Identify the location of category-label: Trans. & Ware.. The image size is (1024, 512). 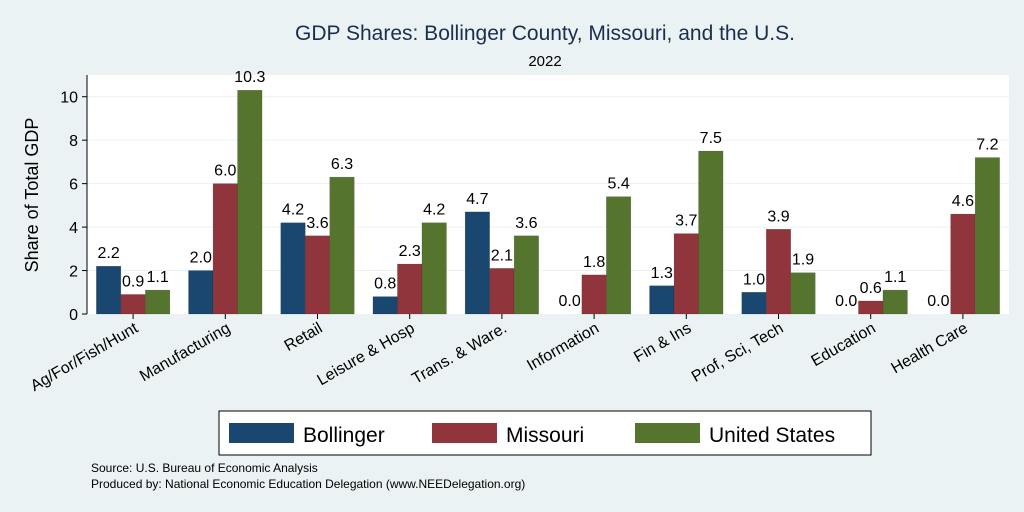
(459, 354).